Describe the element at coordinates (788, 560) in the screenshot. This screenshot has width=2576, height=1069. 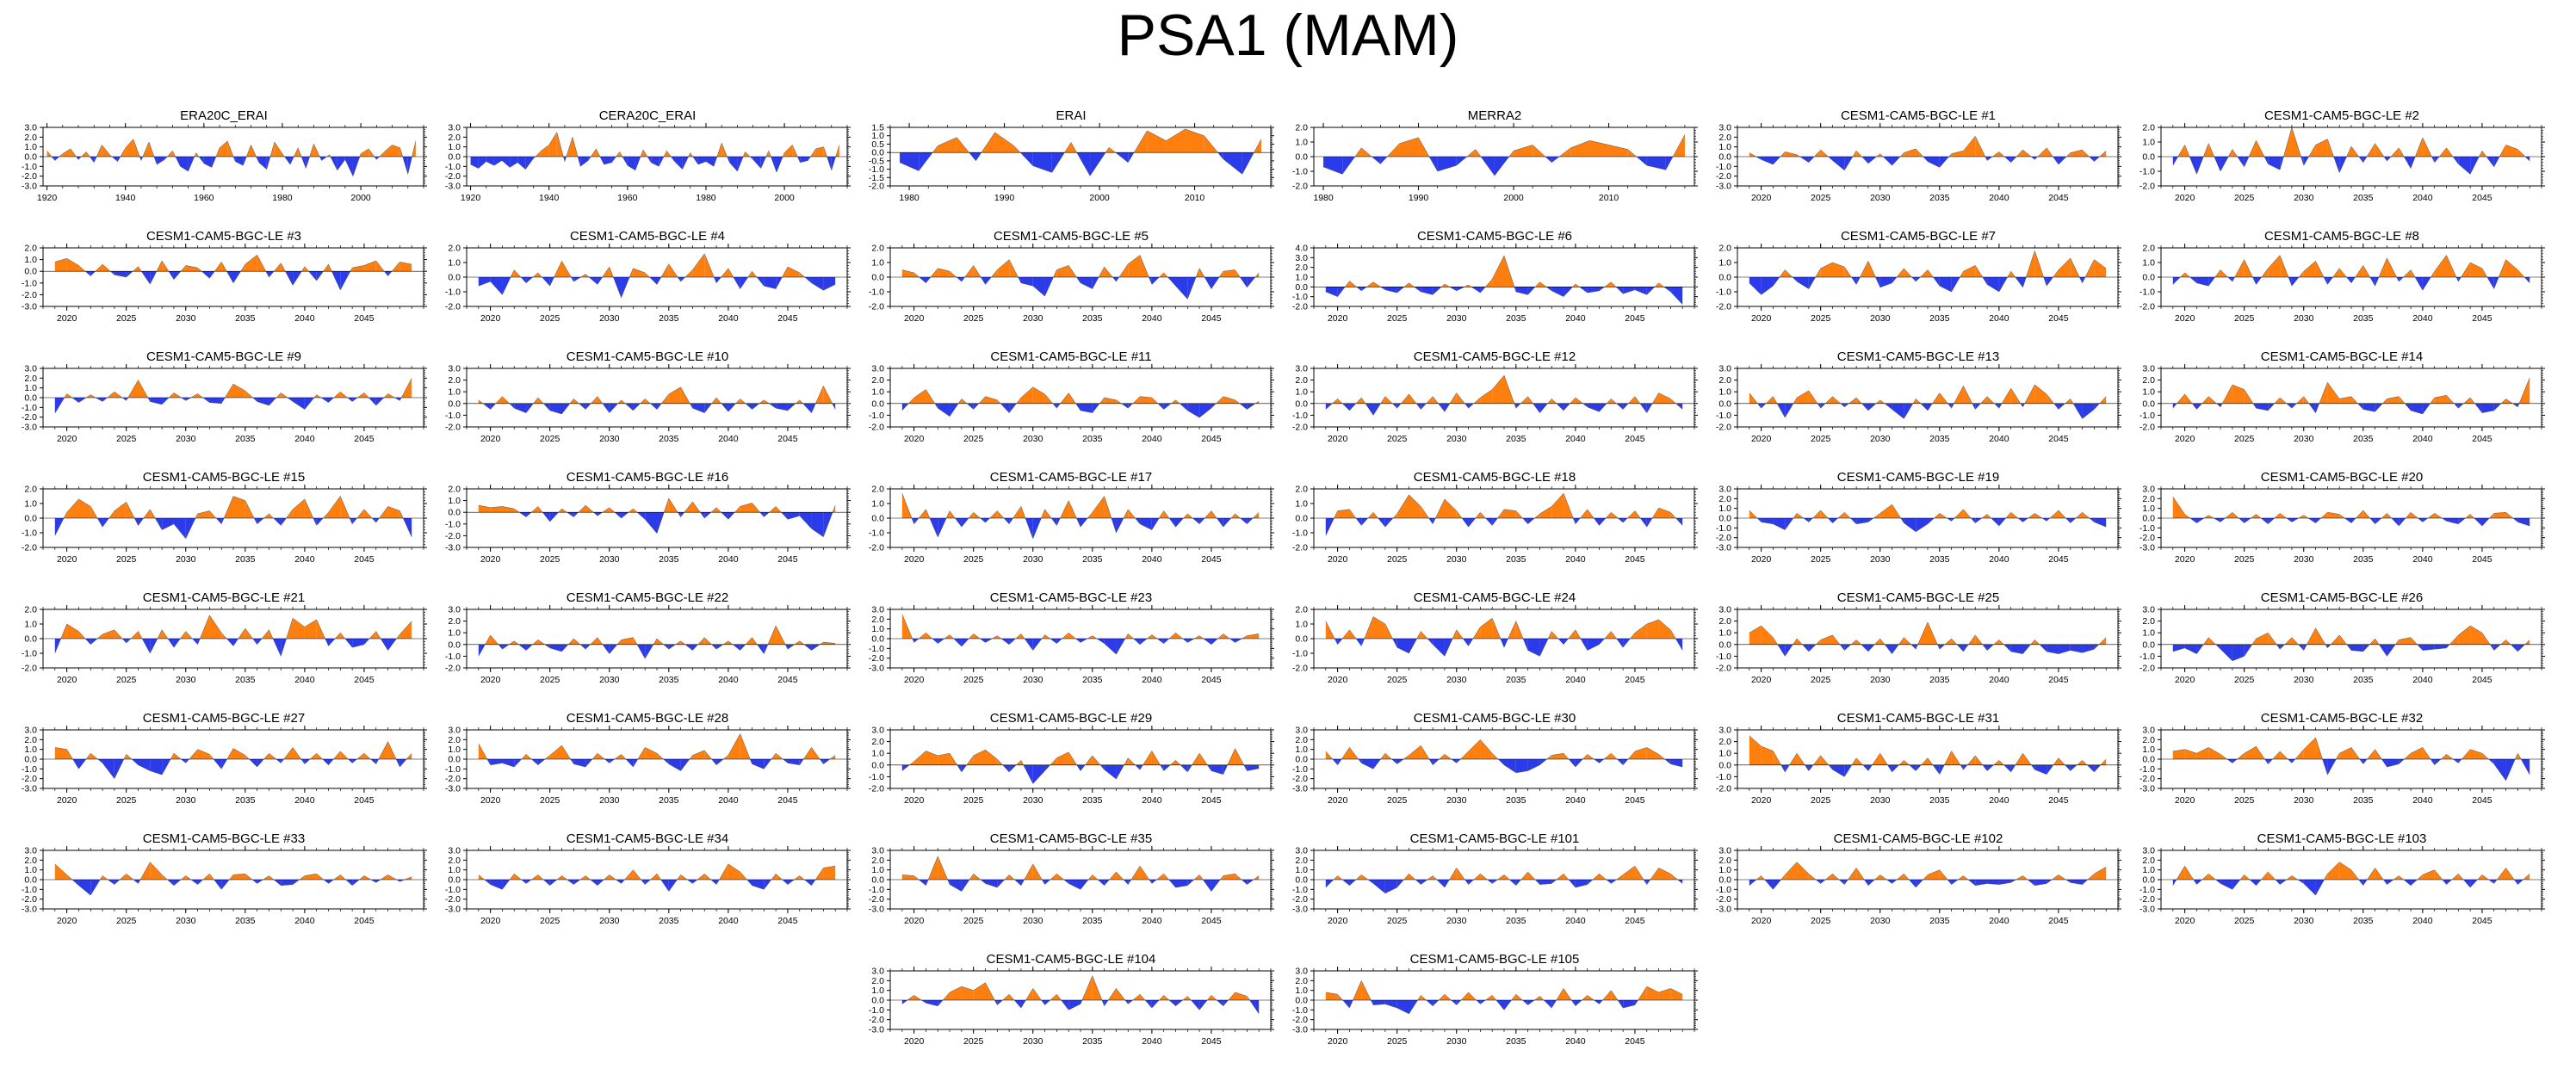
I see `x-tick-label: 2045` at that location.